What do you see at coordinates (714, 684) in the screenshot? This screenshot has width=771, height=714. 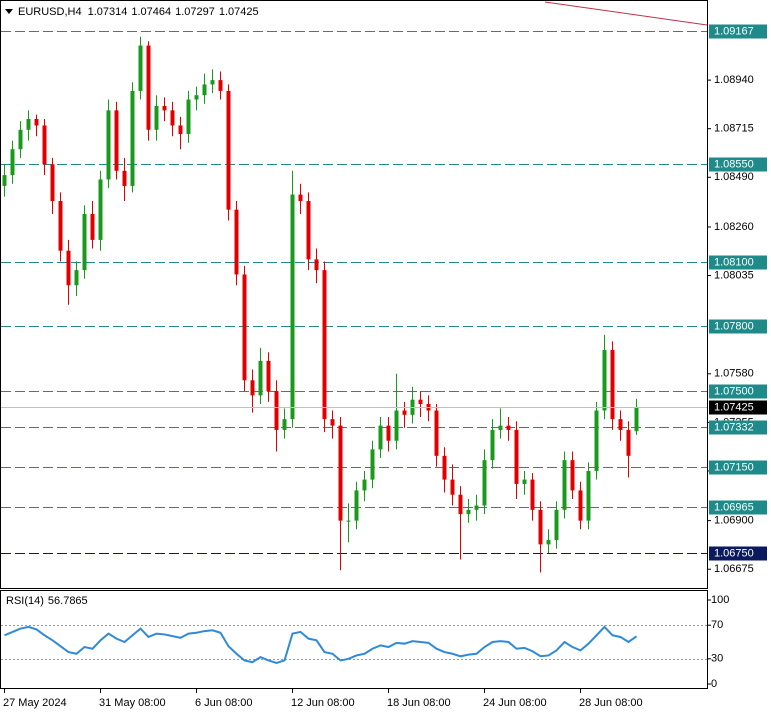 I see `rsi-y-tick-label: 0` at bounding box center [714, 684].